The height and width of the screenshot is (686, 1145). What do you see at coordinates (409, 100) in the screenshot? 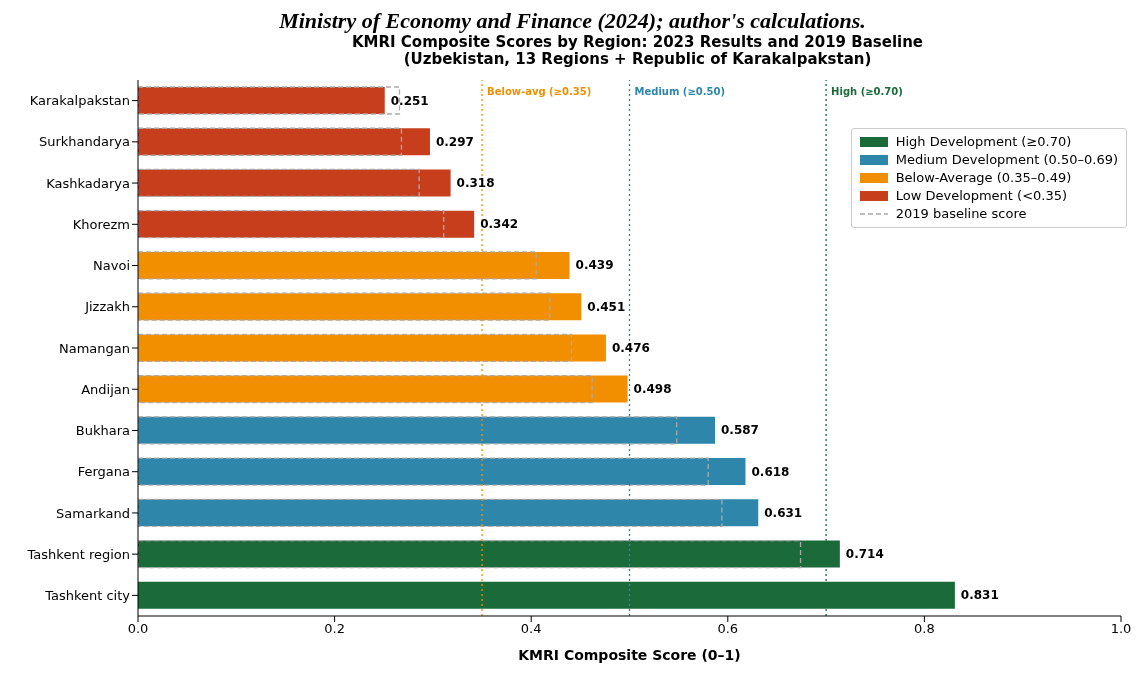
I see `data-label: 0.251` at bounding box center [409, 100].